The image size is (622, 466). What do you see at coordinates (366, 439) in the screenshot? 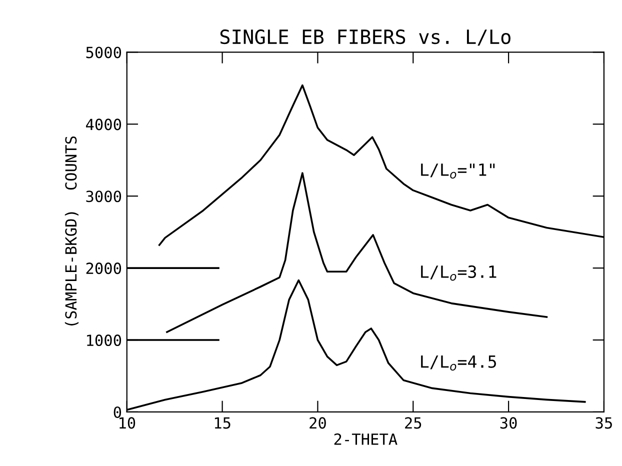
I see `x-axis-title: 2-THETA` at bounding box center [366, 439].